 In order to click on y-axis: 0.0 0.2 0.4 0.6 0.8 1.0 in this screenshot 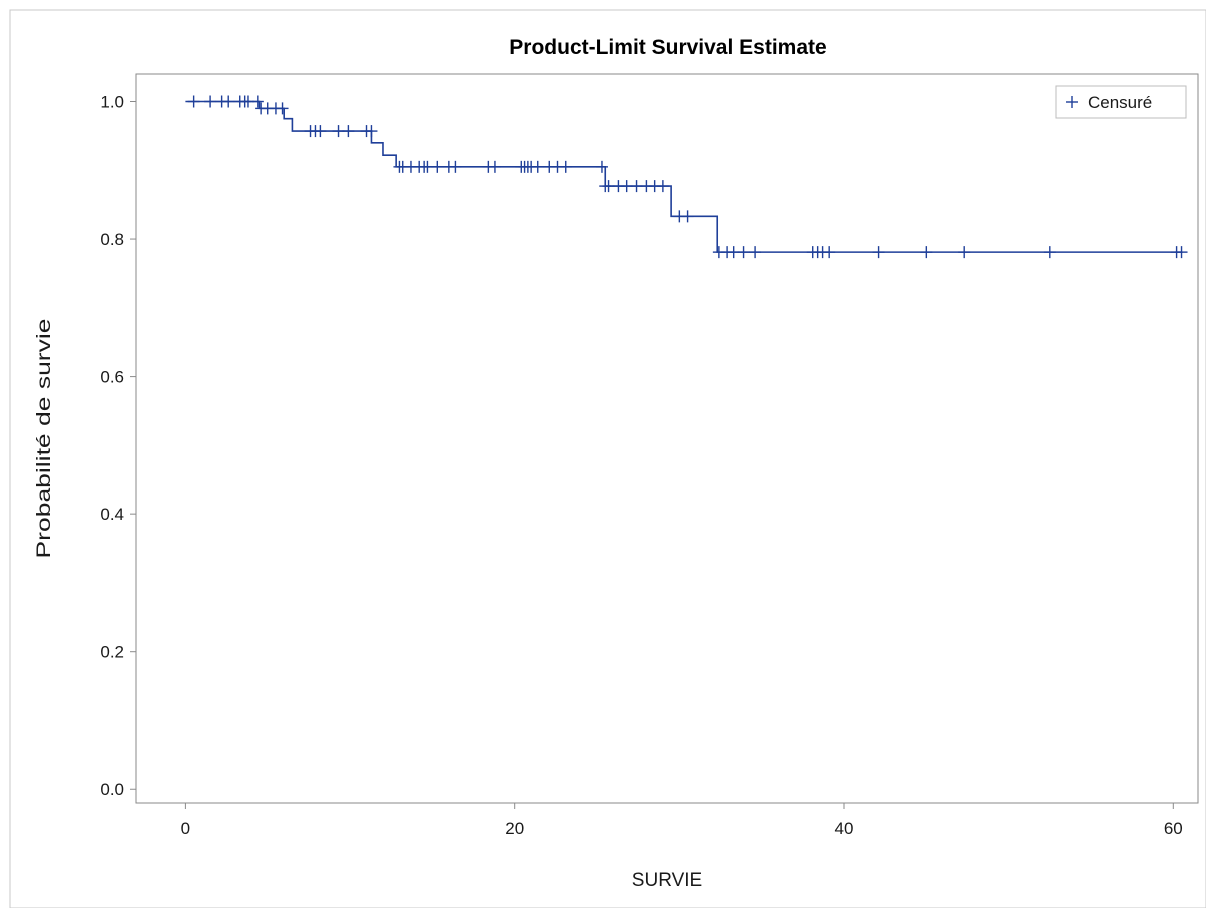, I will do `click(118, 446)`.